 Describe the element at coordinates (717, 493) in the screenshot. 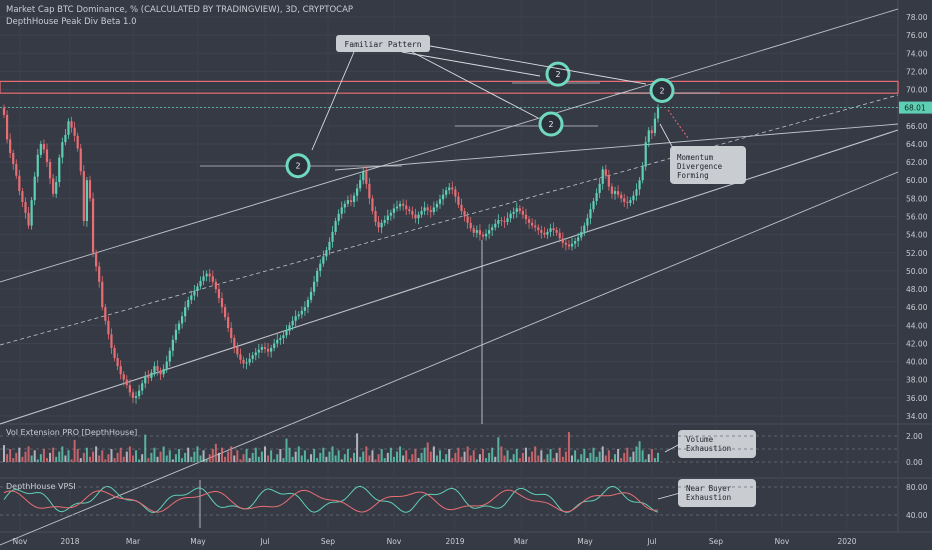

I see `callout-buyer` at that location.